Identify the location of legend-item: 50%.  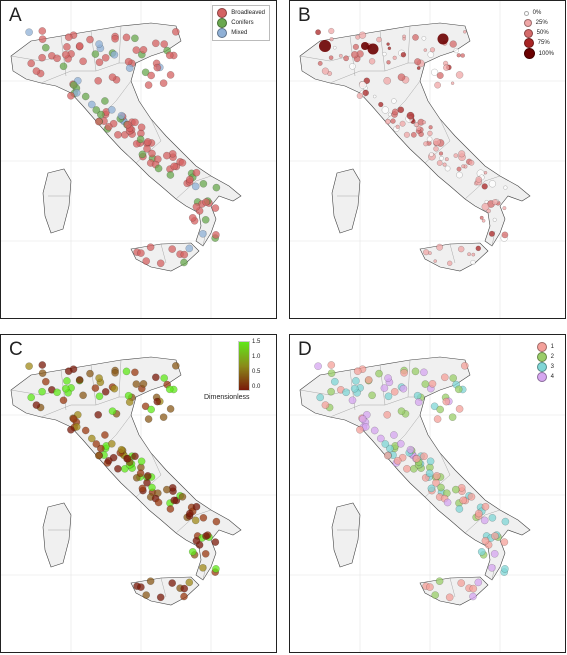
(538, 33).